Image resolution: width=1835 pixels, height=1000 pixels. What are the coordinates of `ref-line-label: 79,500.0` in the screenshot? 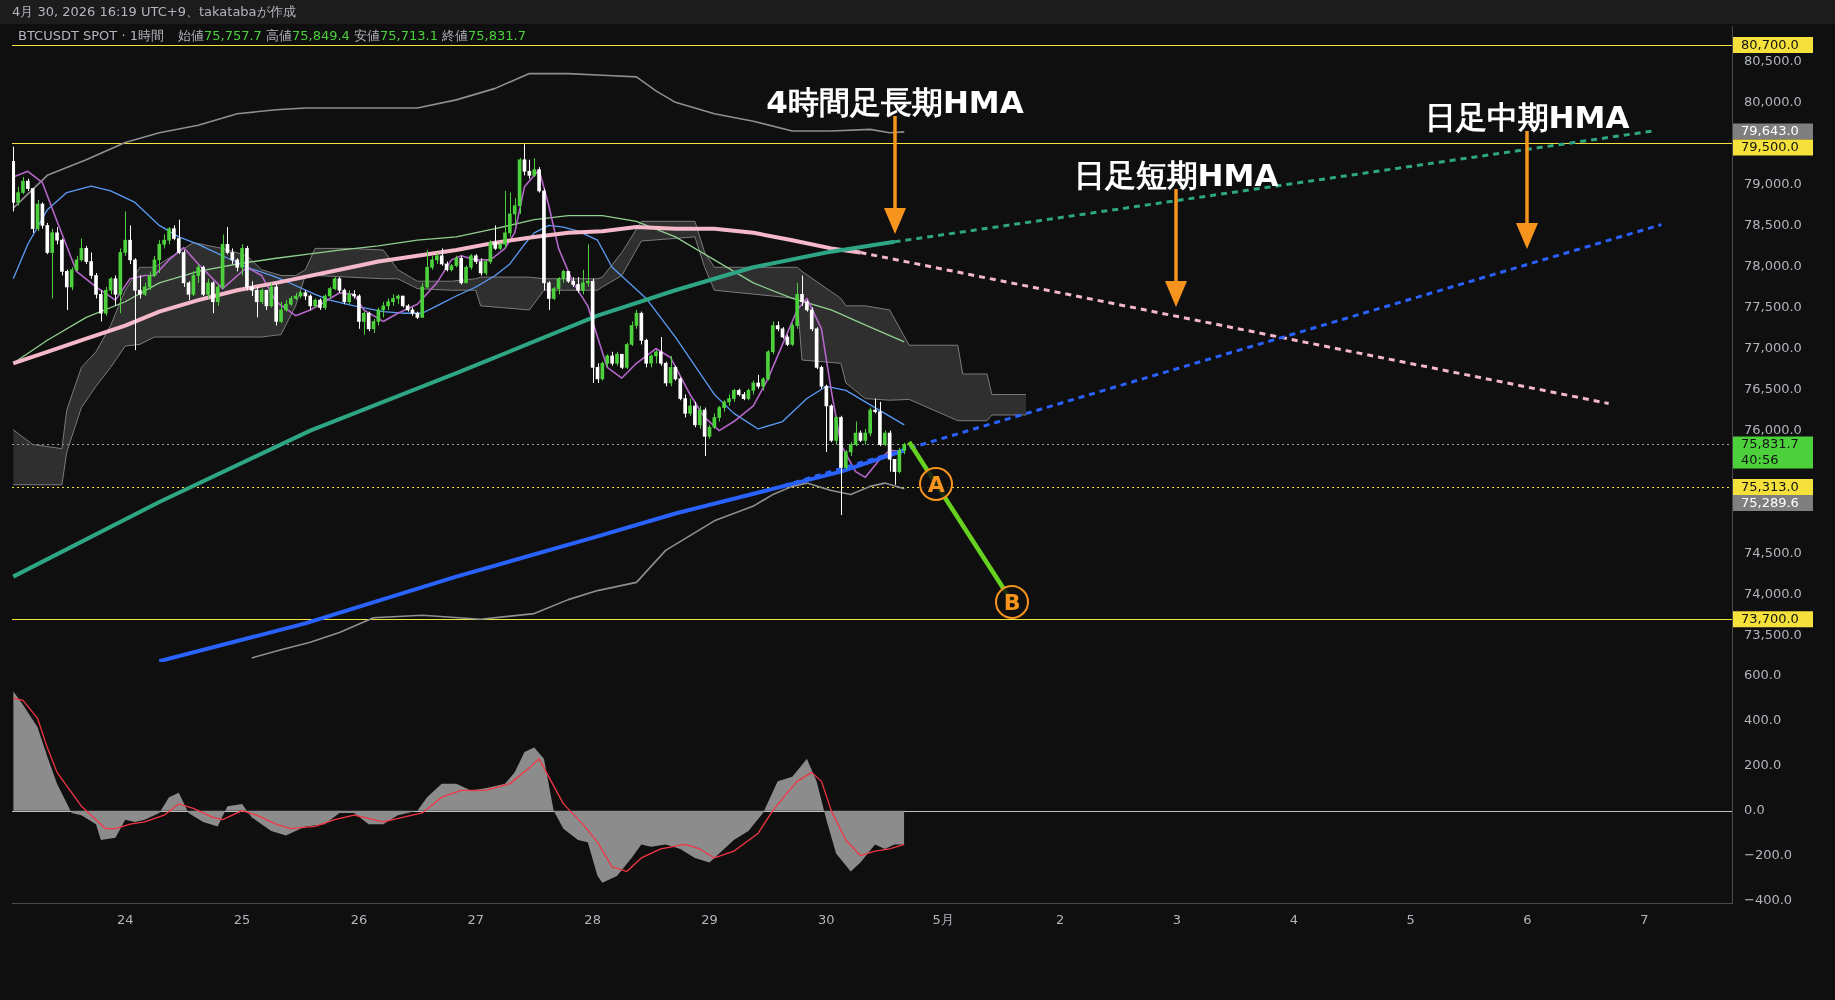 It's located at (1770, 147).